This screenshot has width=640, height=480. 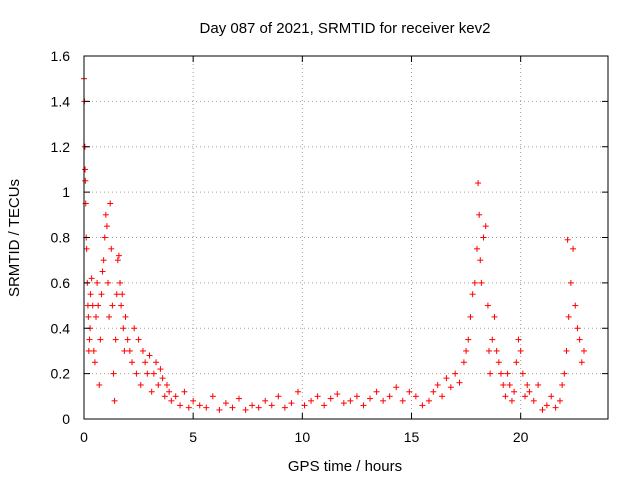 What do you see at coordinates (61, 101) in the screenshot?
I see `y-tick-label: 1.4` at bounding box center [61, 101].